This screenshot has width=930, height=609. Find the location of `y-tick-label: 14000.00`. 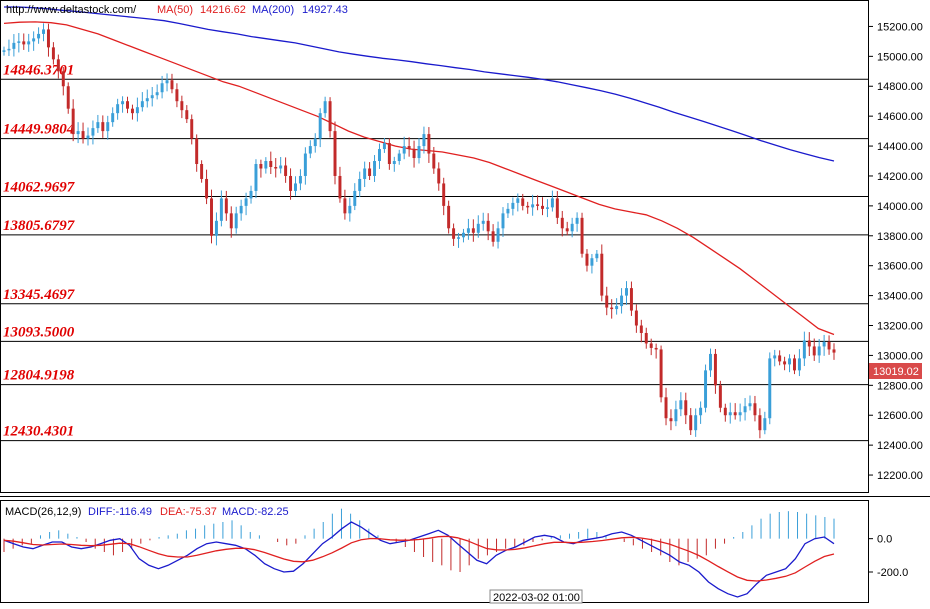

y-tick-label: 14000.00 is located at coordinates (900, 207).